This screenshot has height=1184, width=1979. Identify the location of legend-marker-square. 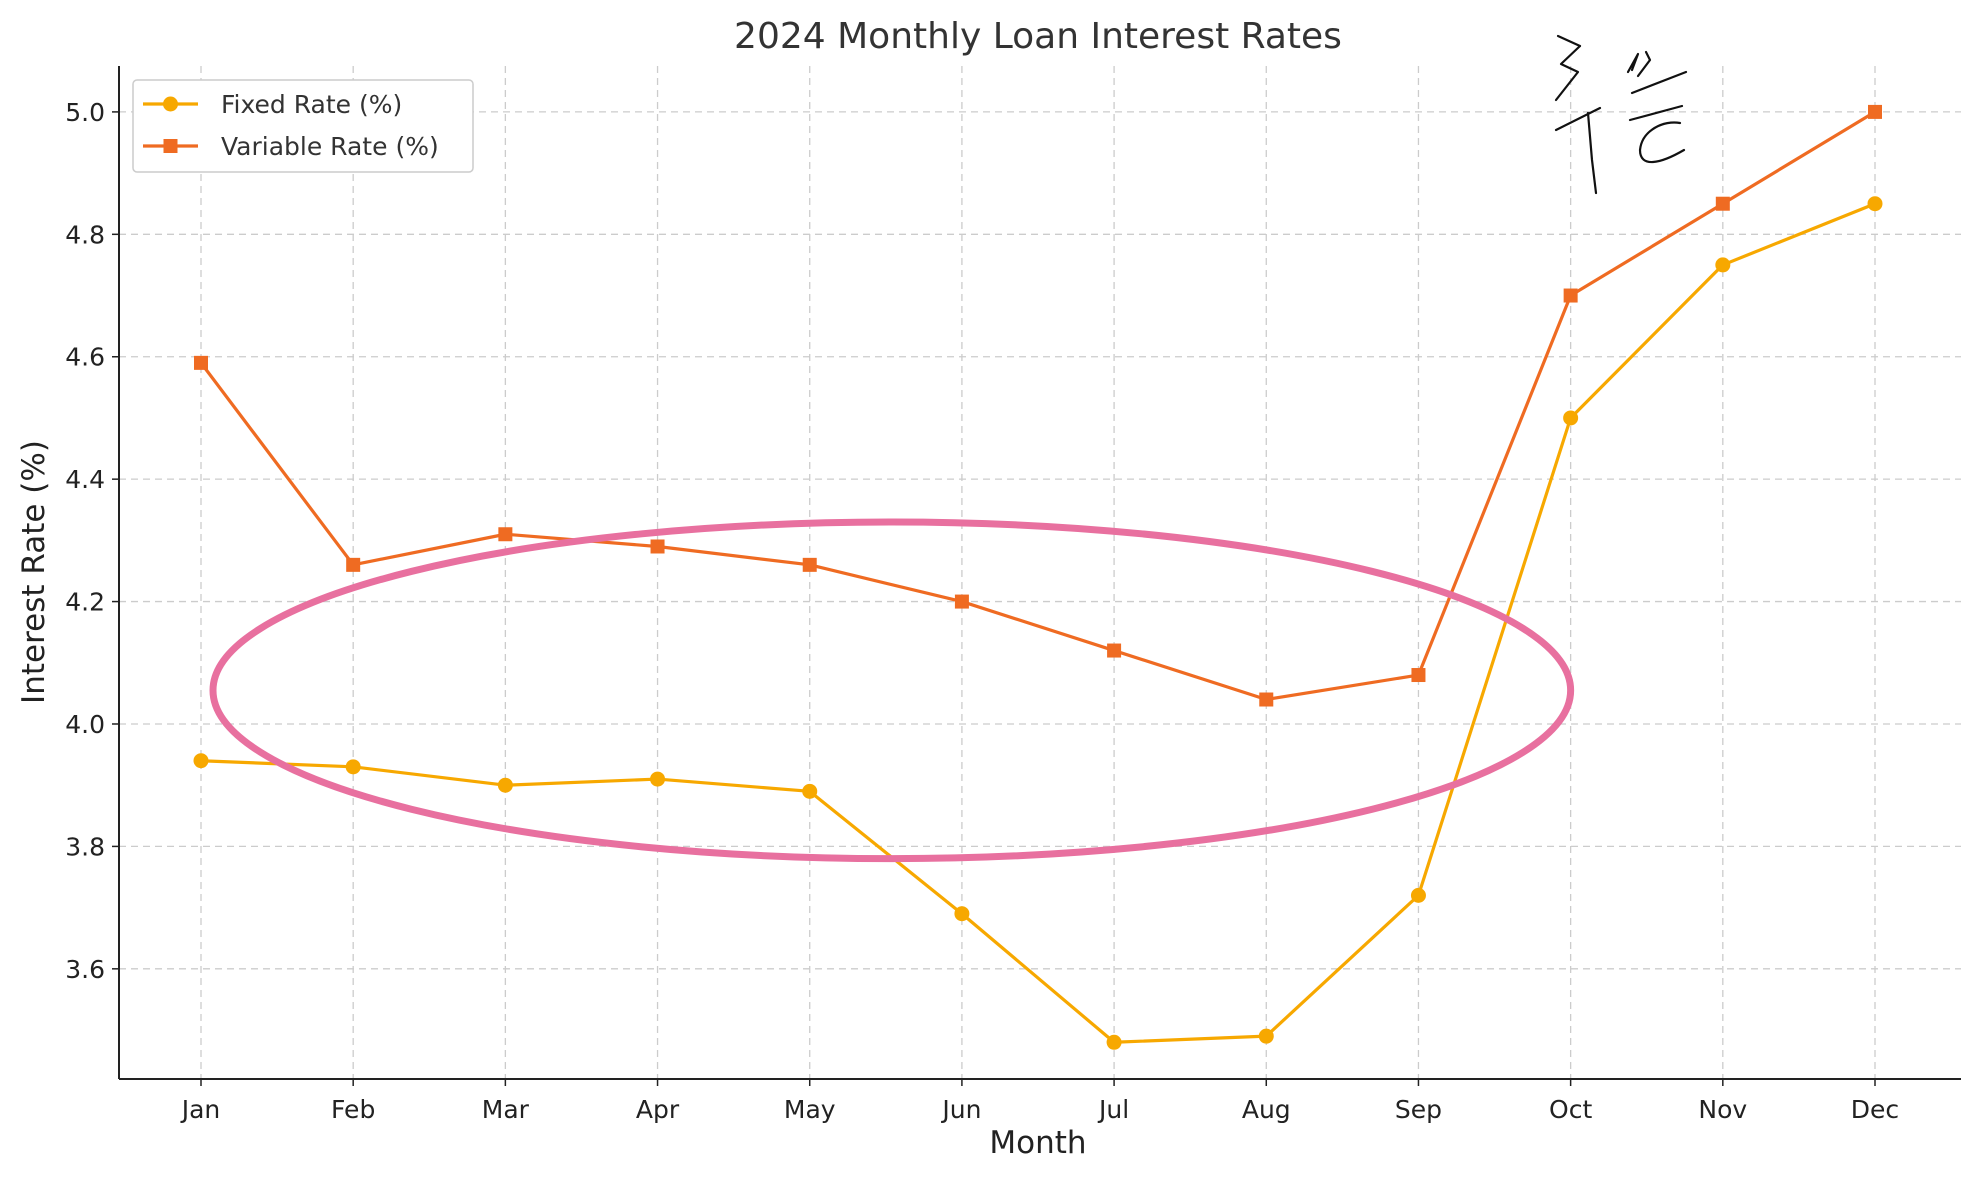
(170, 146).